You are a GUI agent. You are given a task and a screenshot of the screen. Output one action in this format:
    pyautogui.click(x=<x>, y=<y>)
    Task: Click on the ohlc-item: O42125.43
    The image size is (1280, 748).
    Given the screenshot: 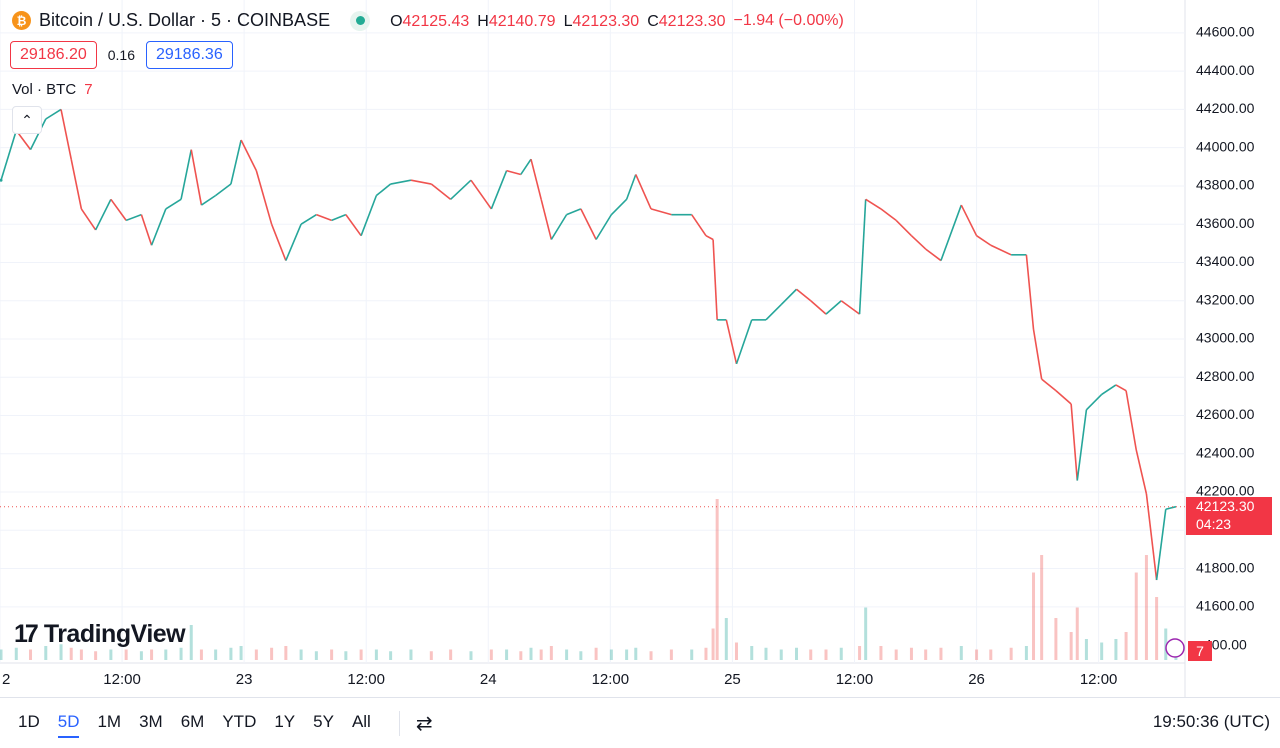 What is the action you would take?
    pyautogui.click(x=429, y=21)
    